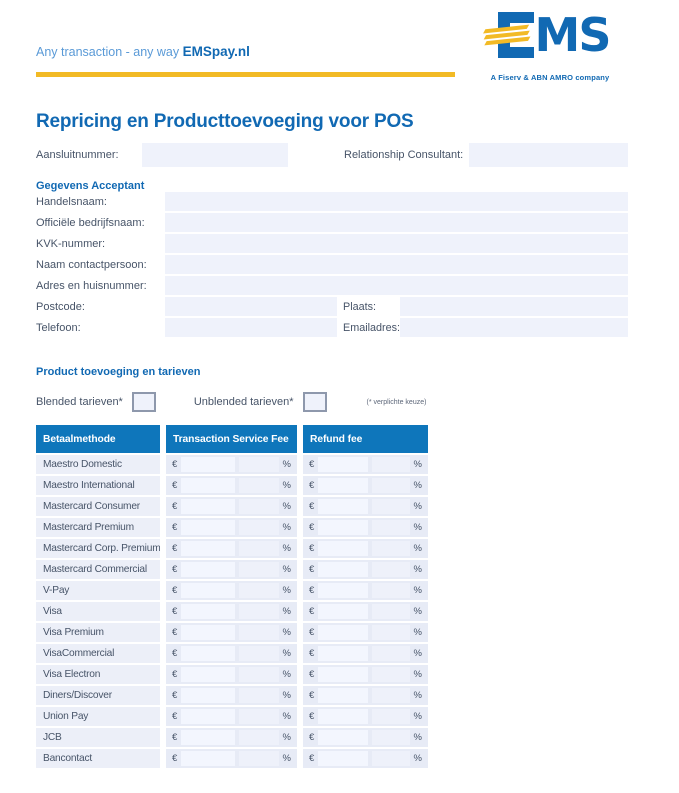 The height and width of the screenshot is (793, 679). Describe the element at coordinates (396, 243) in the screenshot. I see `kvk-nummer-input` at that location.